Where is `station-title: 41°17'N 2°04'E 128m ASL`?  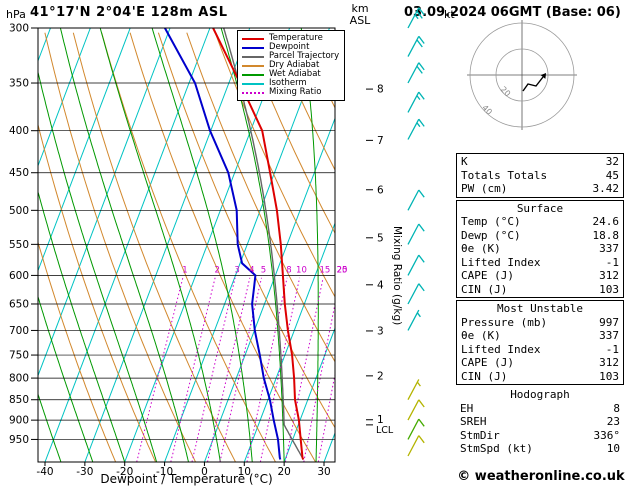 station-title: 41°17'N 2°04'E 128m ASL is located at coordinates (129, 12).